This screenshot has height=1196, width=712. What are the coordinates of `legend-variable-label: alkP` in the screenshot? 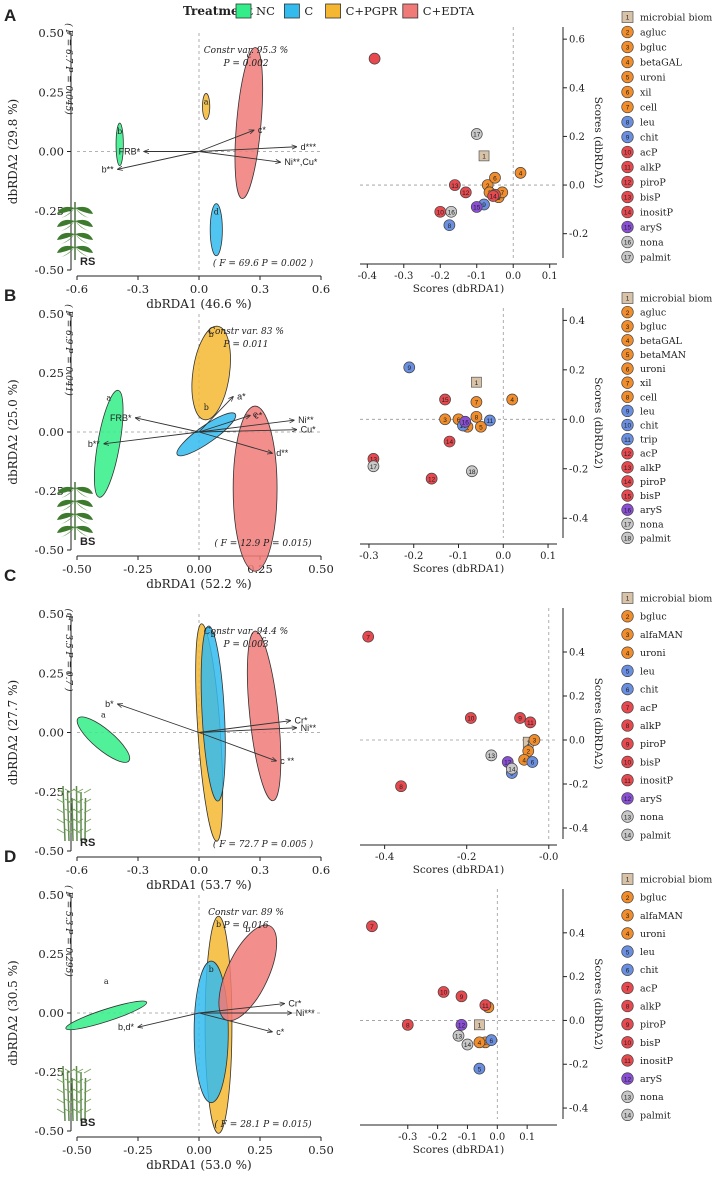 It's located at (650, 726).